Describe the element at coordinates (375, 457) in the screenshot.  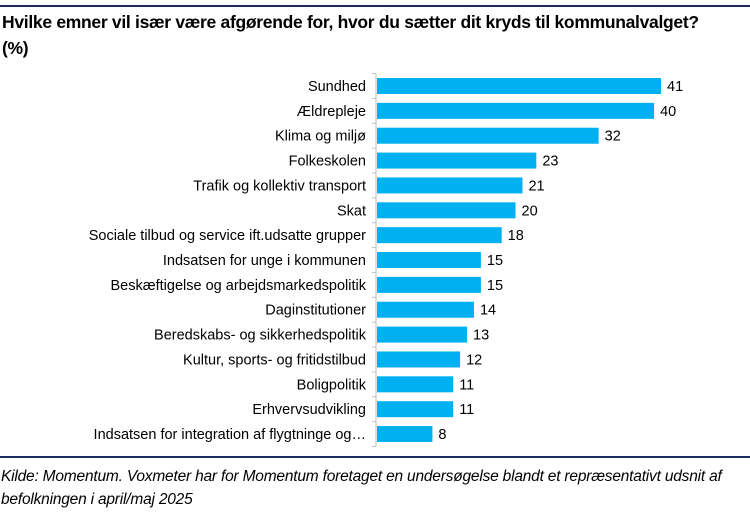
I see `bottom-rule` at that location.